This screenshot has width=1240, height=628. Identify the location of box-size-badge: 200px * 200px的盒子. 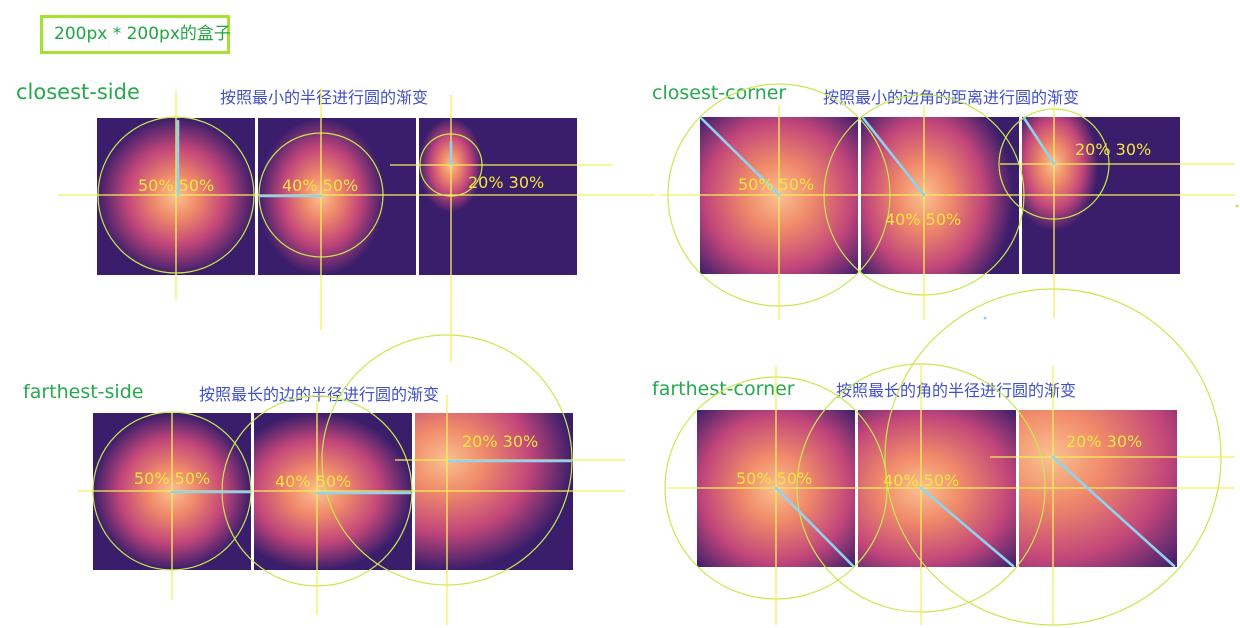
(135, 34).